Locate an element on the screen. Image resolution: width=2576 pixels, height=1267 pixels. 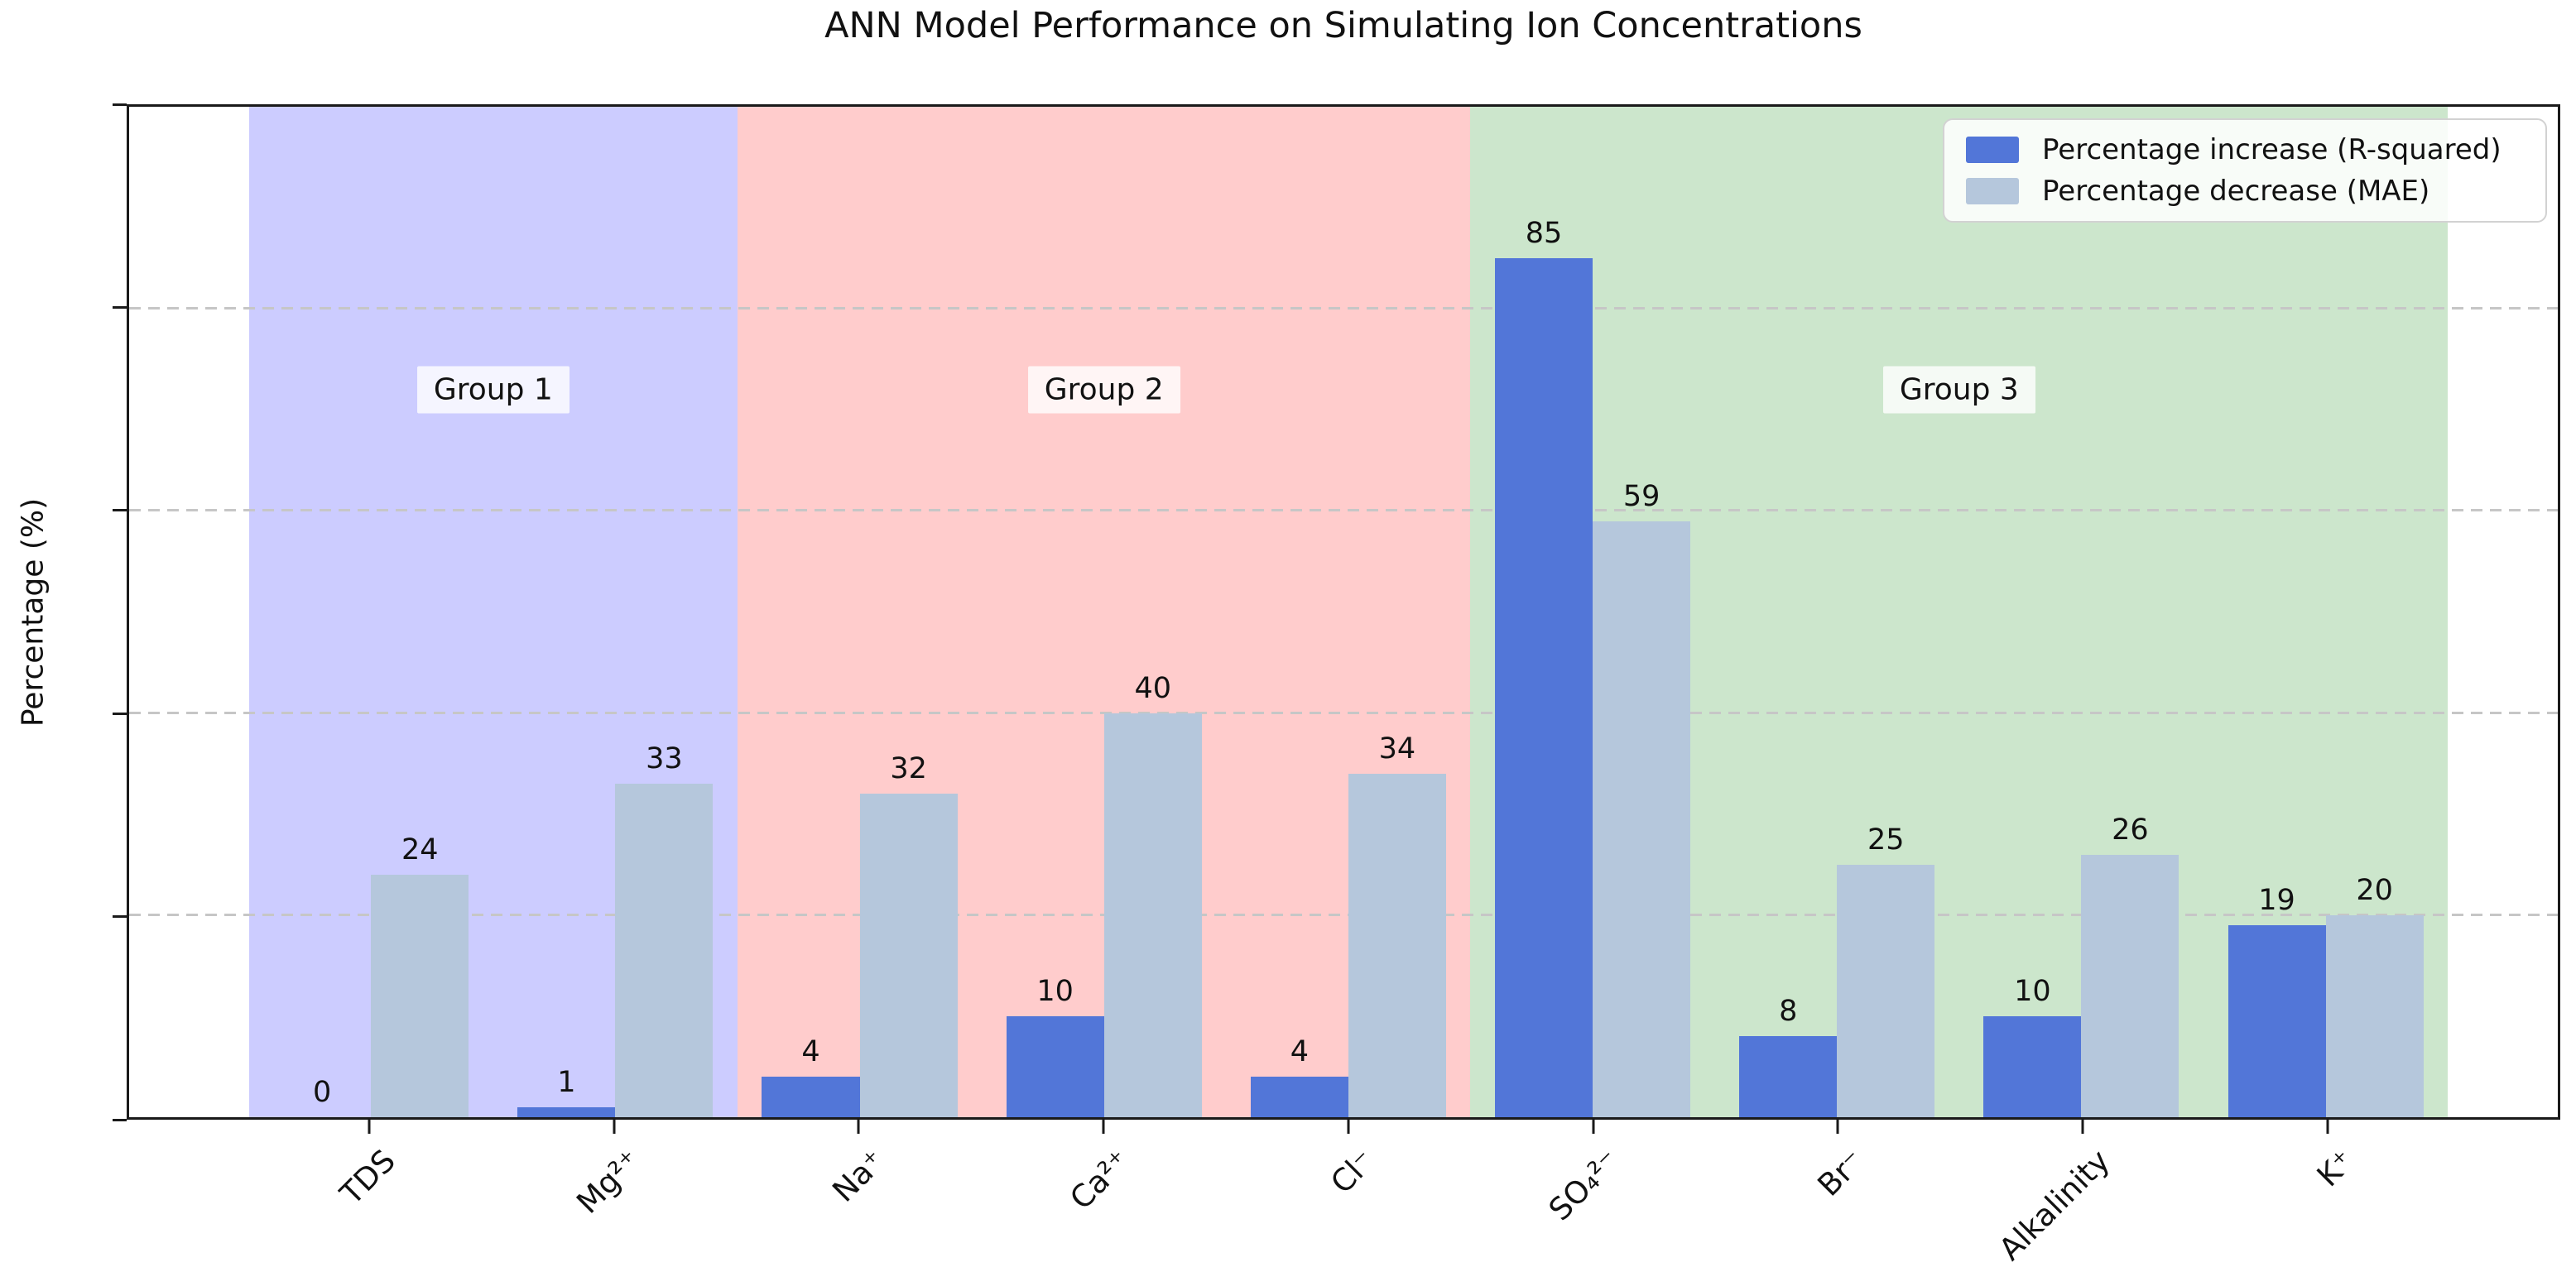
value-label-mae-6: 59 is located at coordinates (1641, 496).